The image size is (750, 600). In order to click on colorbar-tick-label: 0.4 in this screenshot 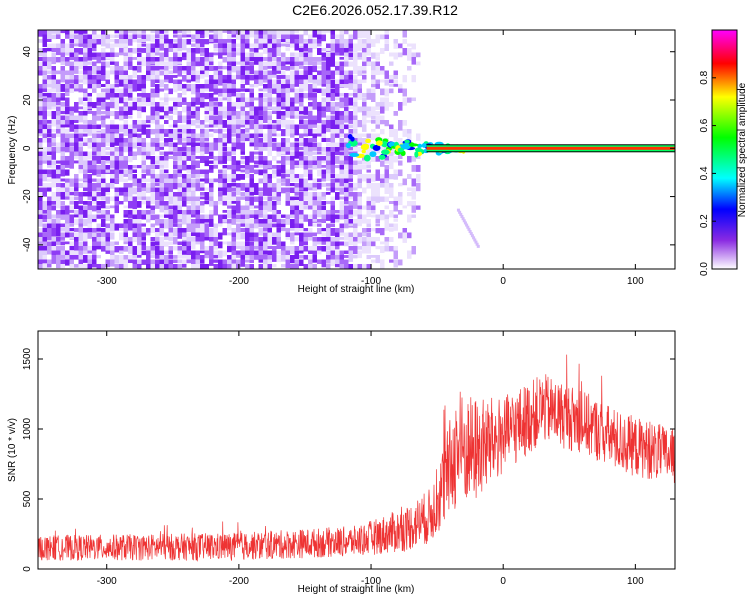, I will do `click(704, 173)`.